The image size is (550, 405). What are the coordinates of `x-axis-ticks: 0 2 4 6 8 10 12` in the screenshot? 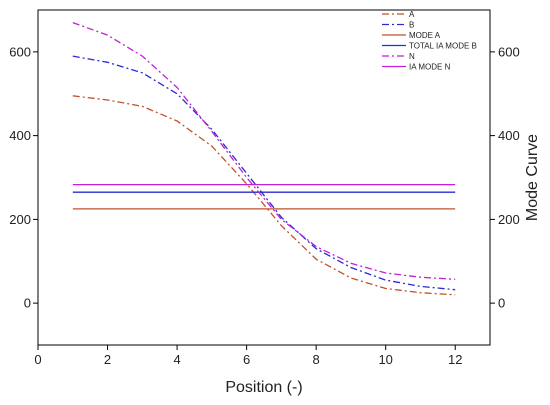 It's located at (248, 356).